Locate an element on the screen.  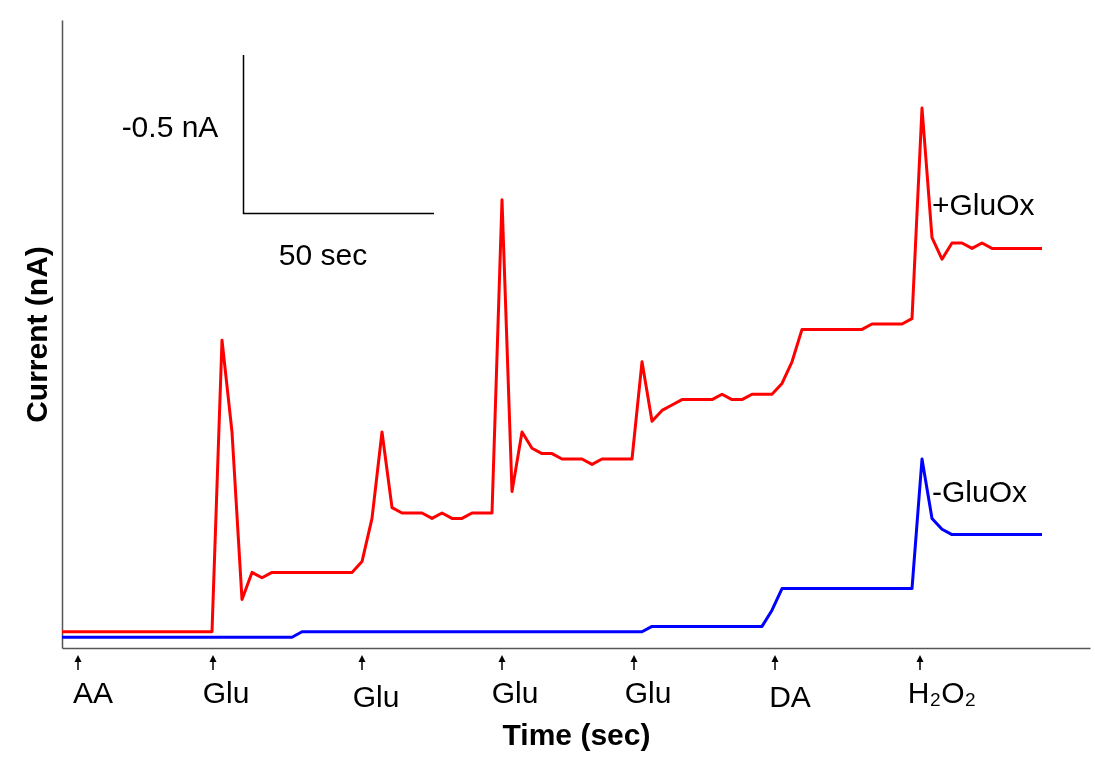
text: AA is located at coordinates (93, 693).